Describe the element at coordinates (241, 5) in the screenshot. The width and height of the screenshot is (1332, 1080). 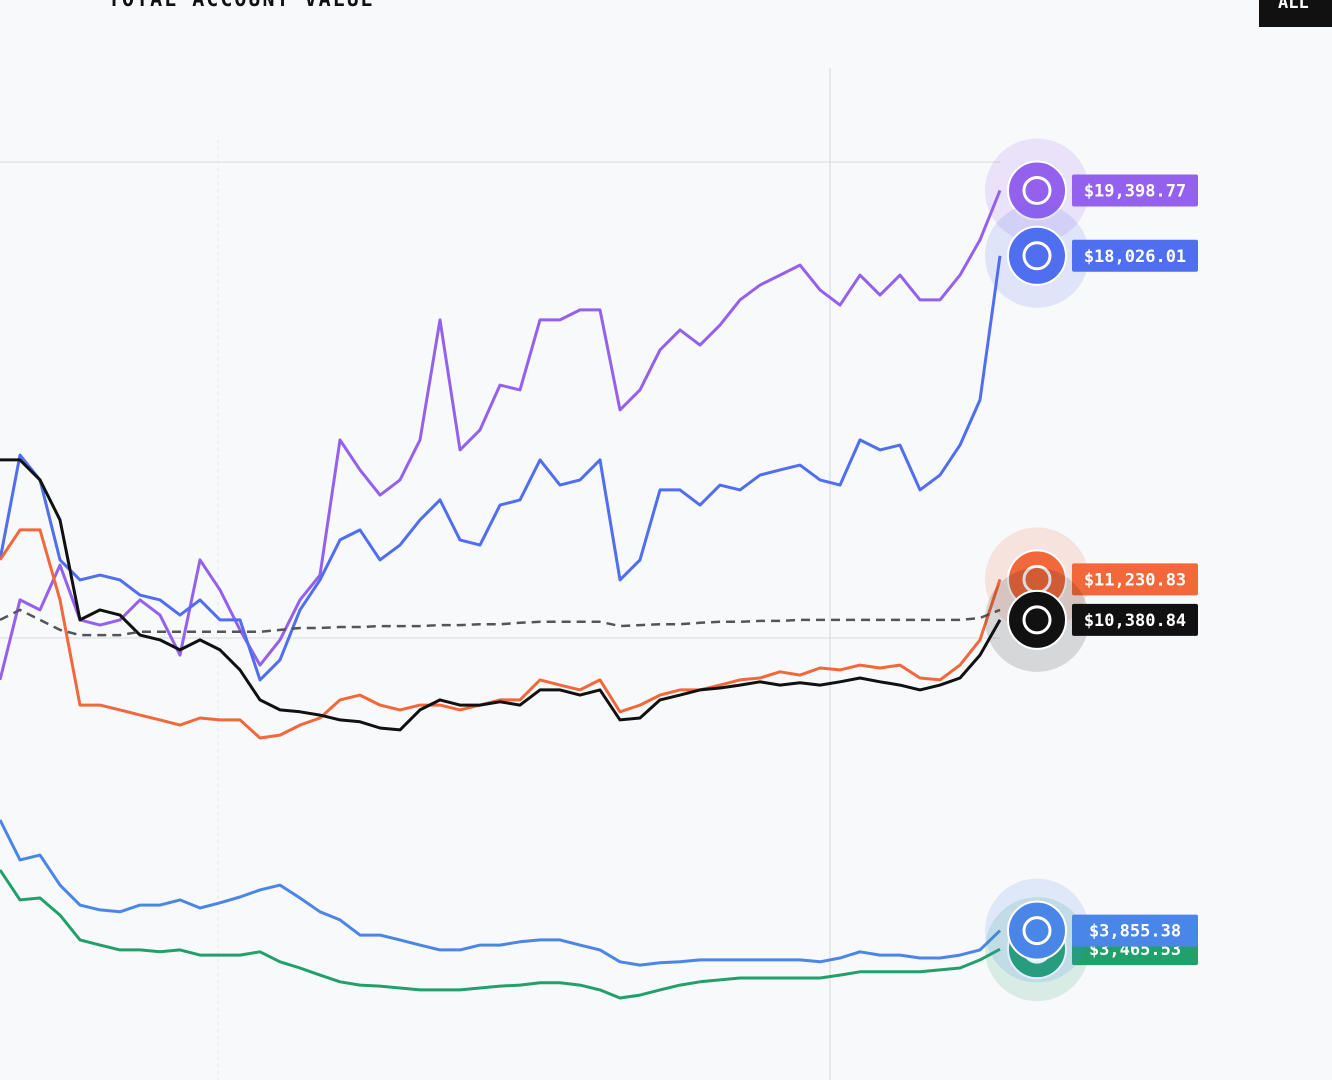
I see `chart-title: TOTAL ACCOUNT VALUE` at that location.